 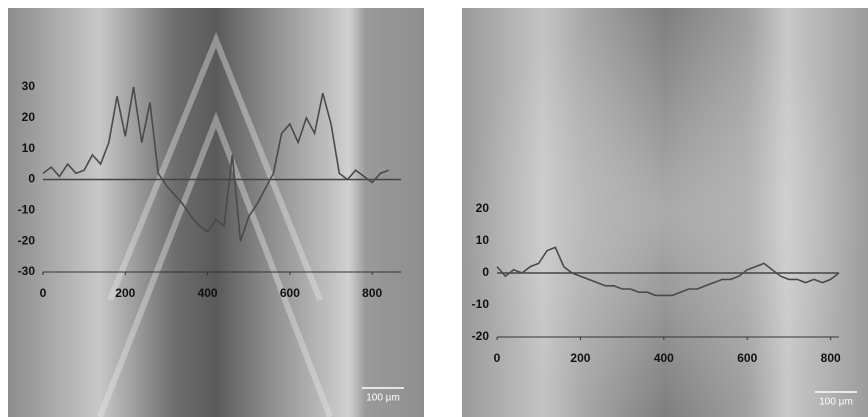 I want to click on y-tick-label: 30, so click(x=29, y=86).